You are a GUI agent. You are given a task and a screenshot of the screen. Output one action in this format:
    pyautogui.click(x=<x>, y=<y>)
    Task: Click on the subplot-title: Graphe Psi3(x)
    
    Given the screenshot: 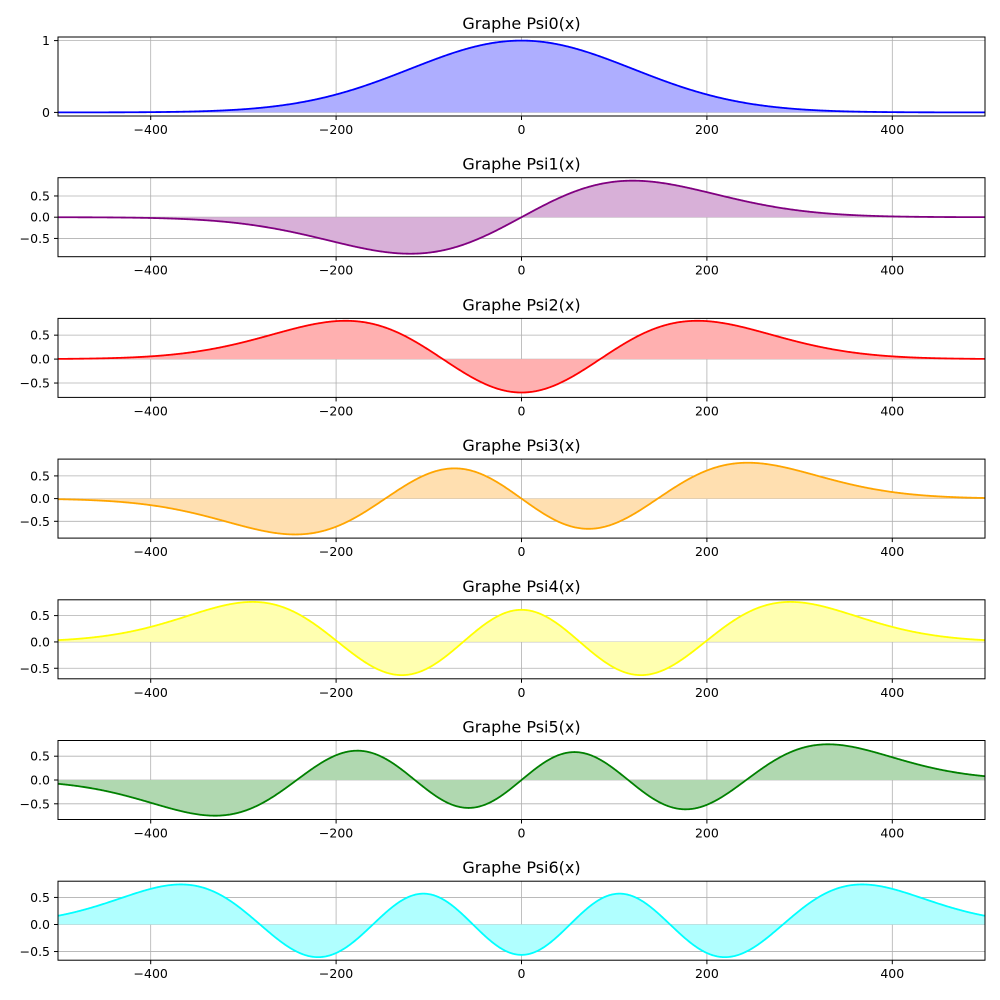 What is the action you would take?
    pyautogui.click(x=521, y=445)
    